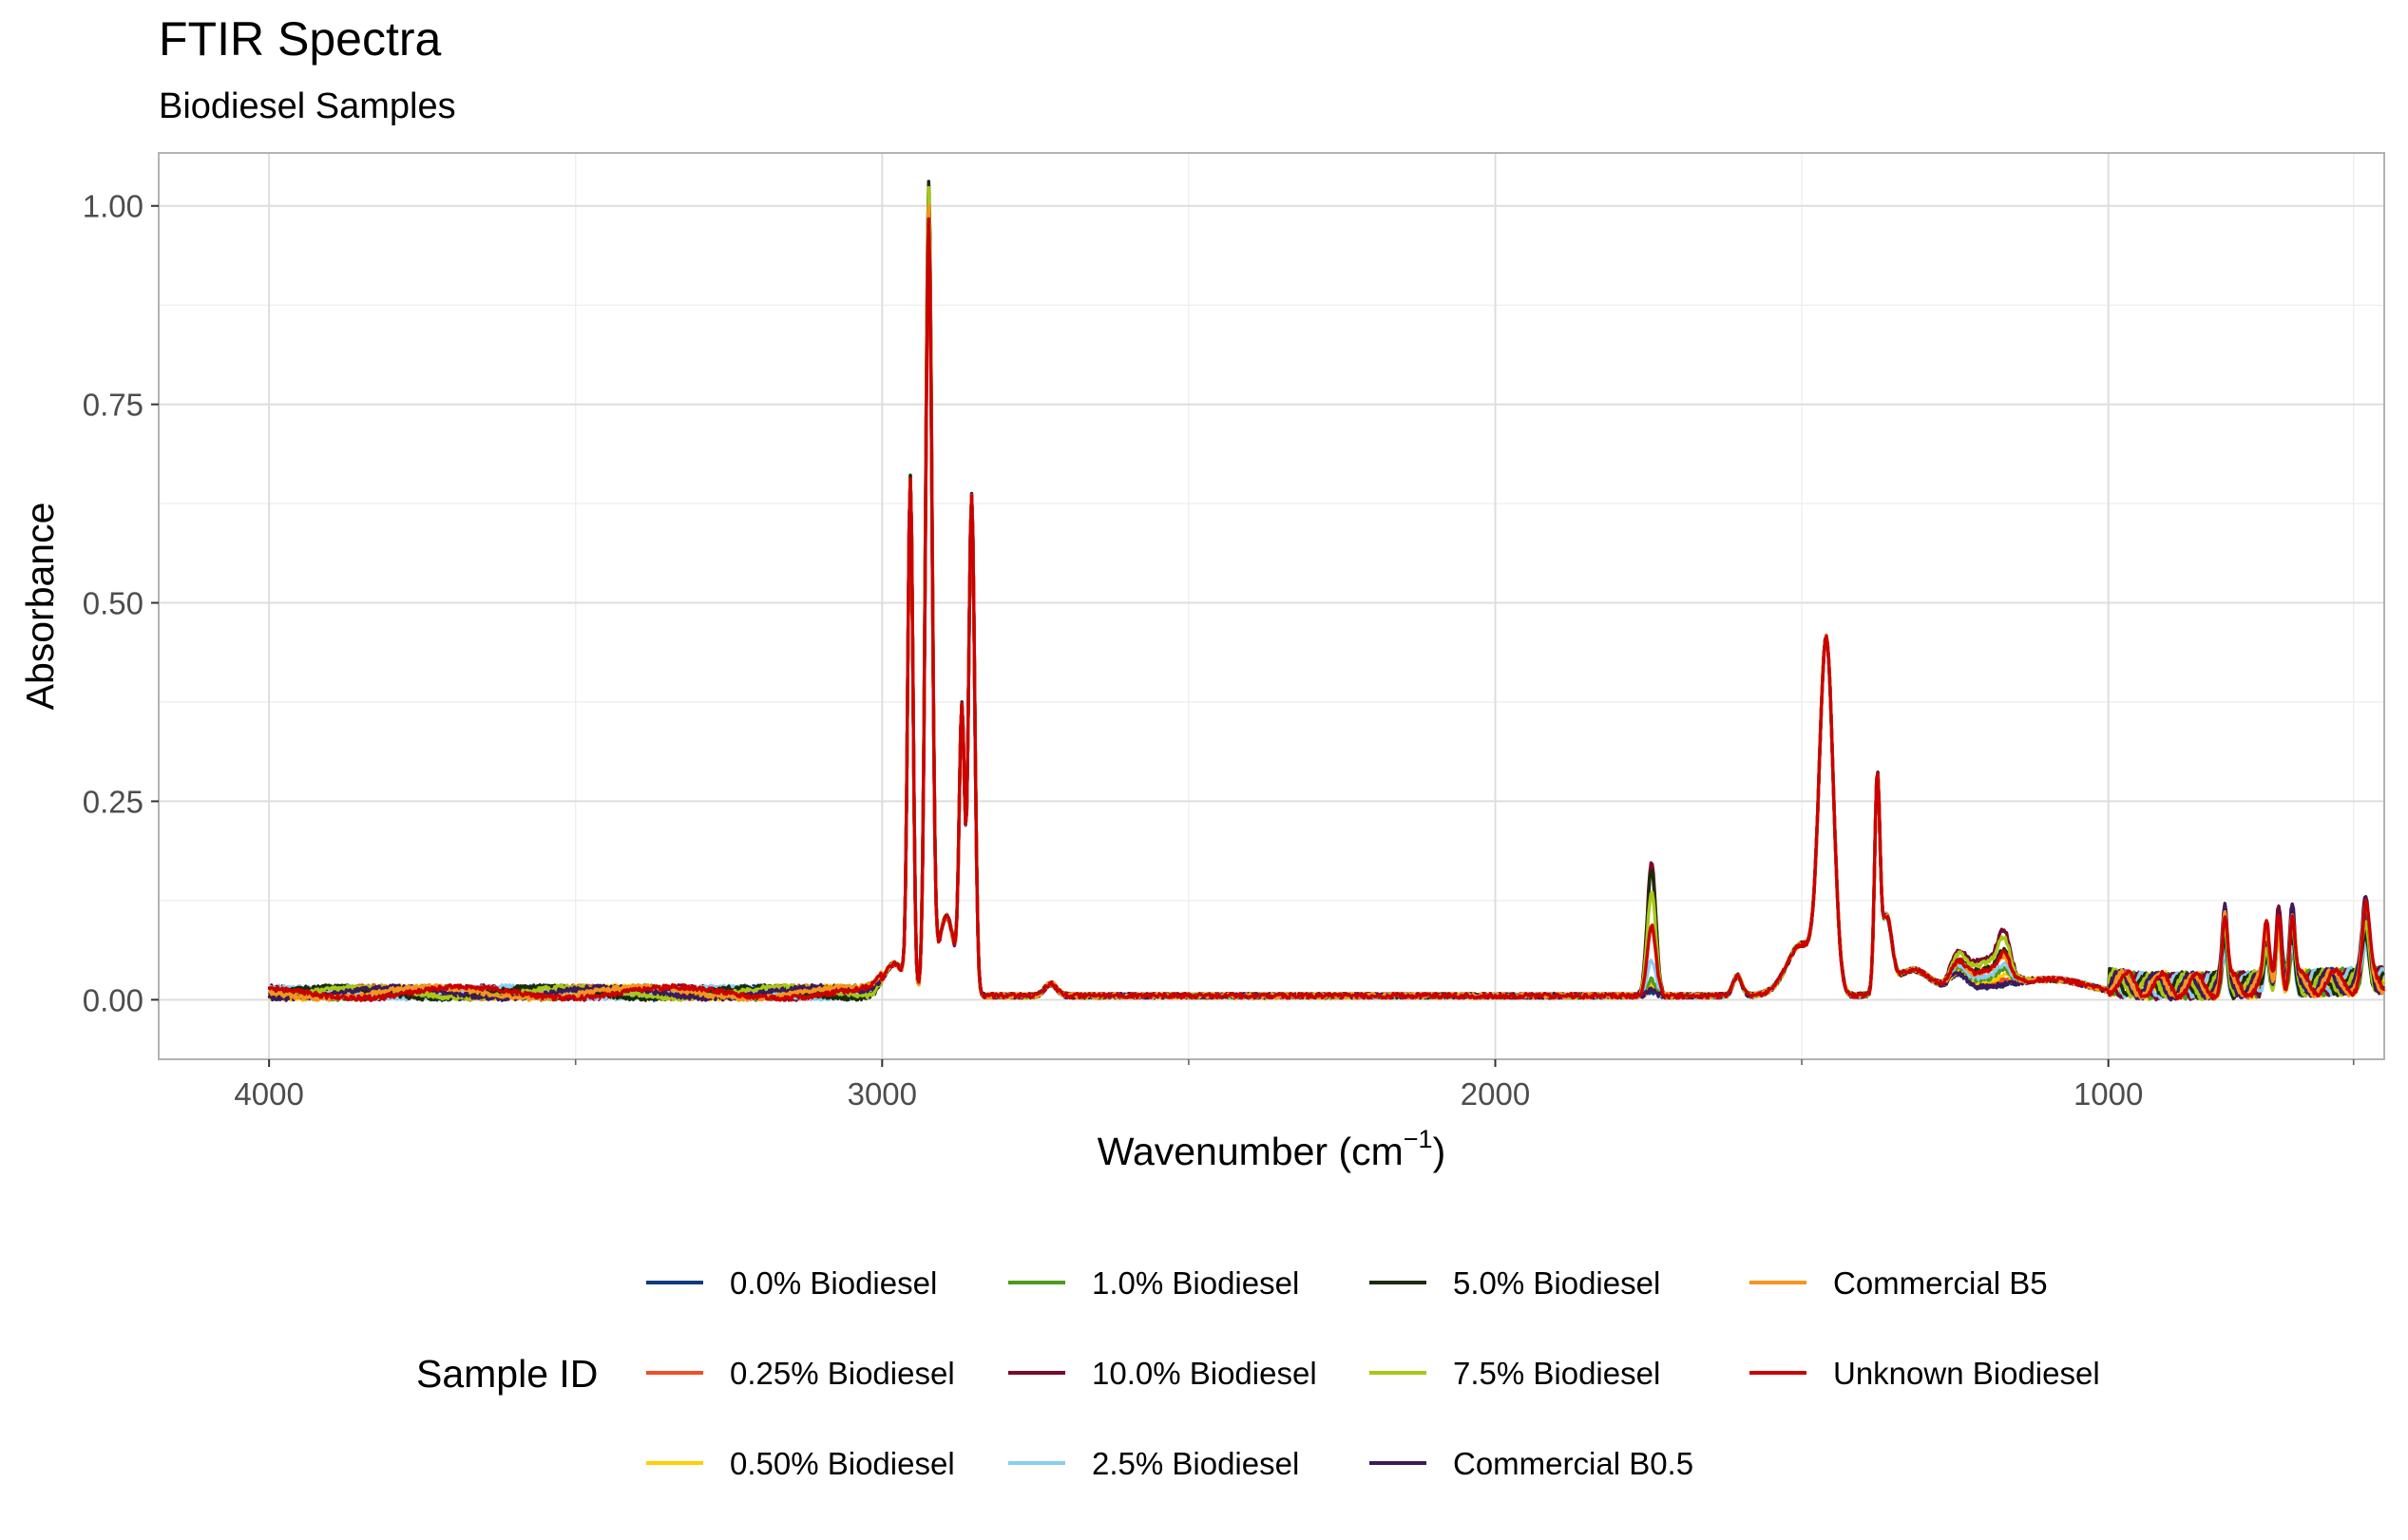 Image resolution: width=2408 pixels, height=1540 pixels. Describe the element at coordinates (507, 1374) in the screenshot. I see `legend-title: Sample ID` at that location.